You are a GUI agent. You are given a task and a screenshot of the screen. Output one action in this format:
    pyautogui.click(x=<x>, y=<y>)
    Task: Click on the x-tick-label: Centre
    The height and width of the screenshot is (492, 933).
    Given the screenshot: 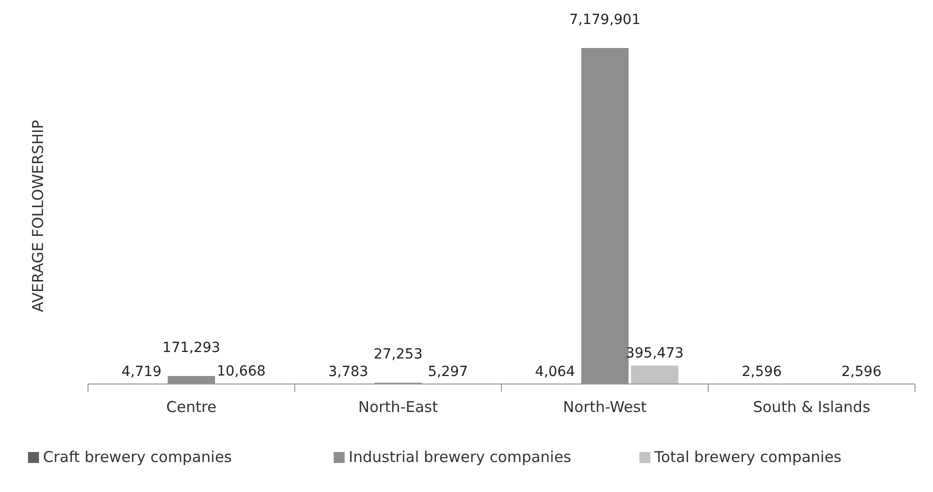 What is the action you would take?
    pyautogui.click(x=191, y=407)
    